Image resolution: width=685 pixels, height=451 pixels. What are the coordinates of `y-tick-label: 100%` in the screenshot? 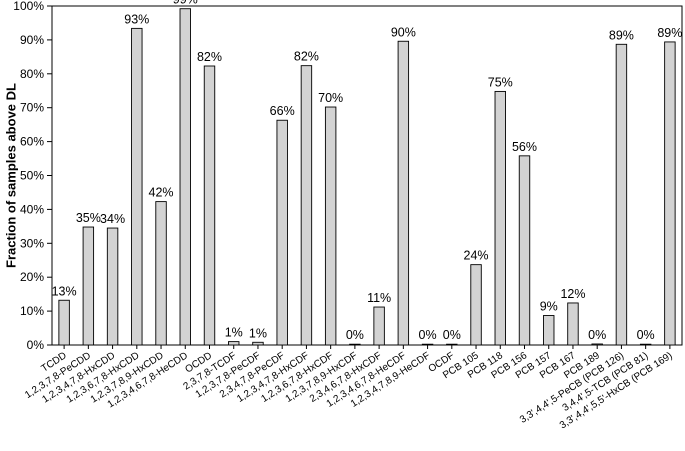 It's located at (28, 6).